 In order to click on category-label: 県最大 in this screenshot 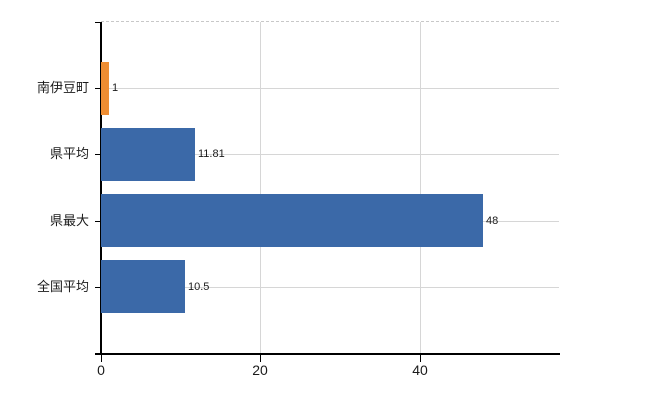, I will do `click(69, 220)`.